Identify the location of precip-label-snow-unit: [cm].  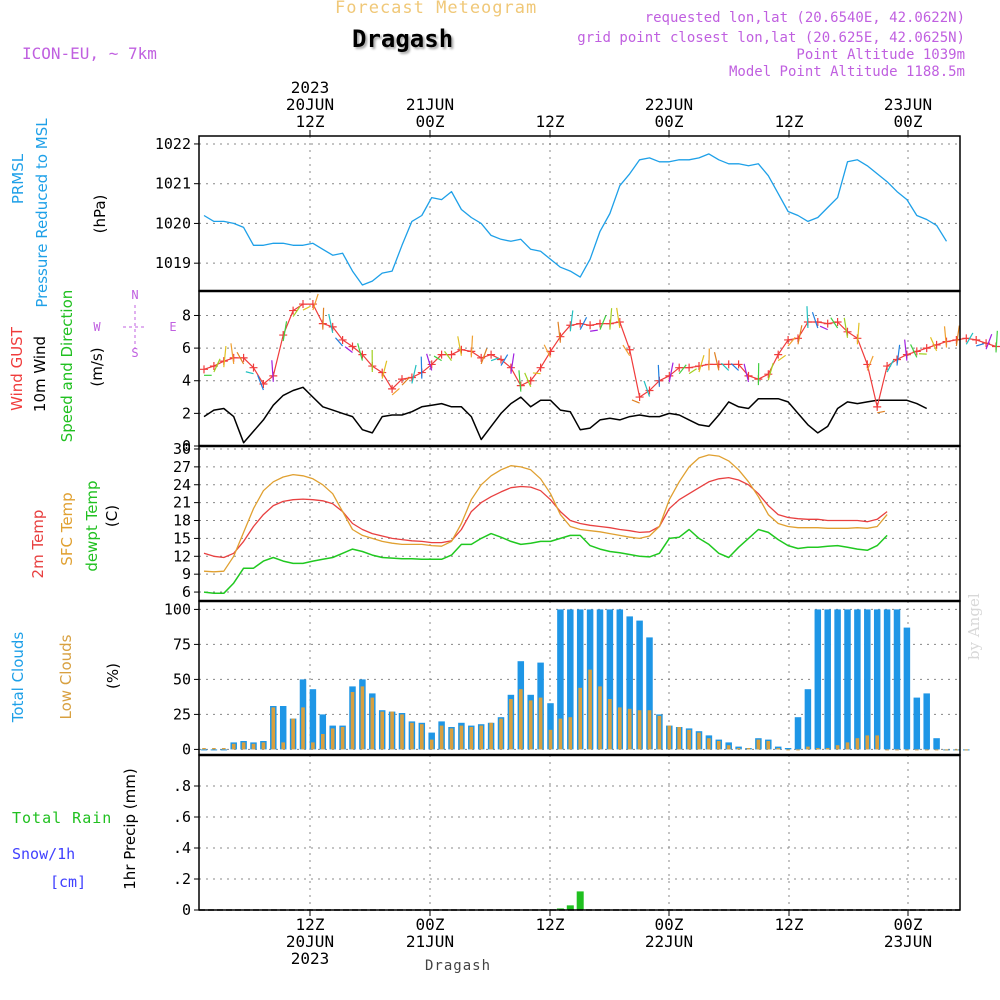
(68, 882).